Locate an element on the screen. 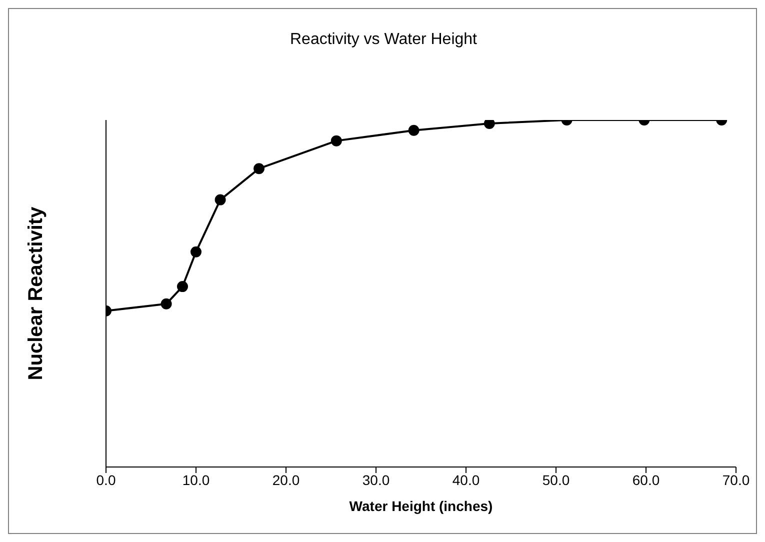  x-axis-title: Water Height (inches) is located at coordinates (421, 506).